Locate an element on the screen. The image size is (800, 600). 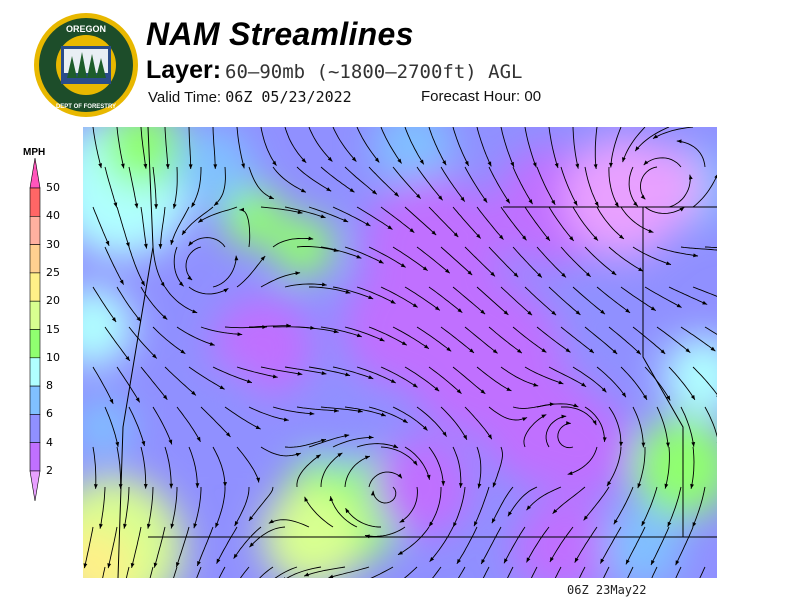
legend-arrow-bottom is located at coordinates (35, 486).